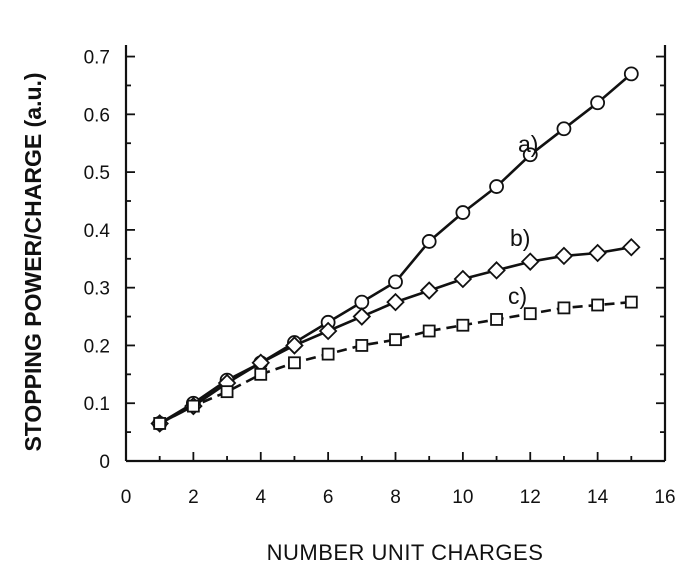 The image size is (700, 574). What do you see at coordinates (405, 552) in the screenshot?
I see `x-axis-title: NUMBER UNIT CHARGES` at bounding box center [405, 552].